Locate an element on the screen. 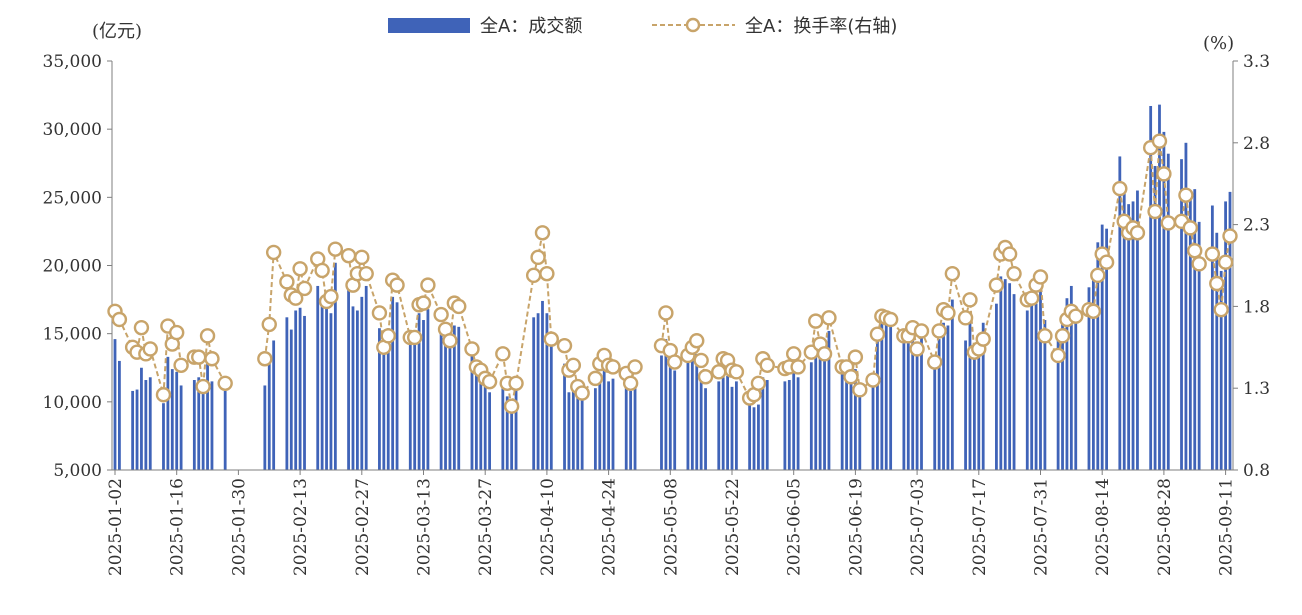 Image resolution: width=1302 pixels, height=615 pixels. x-axis-tick-label: 2025-07-03 is located at coordinates (918, 527).